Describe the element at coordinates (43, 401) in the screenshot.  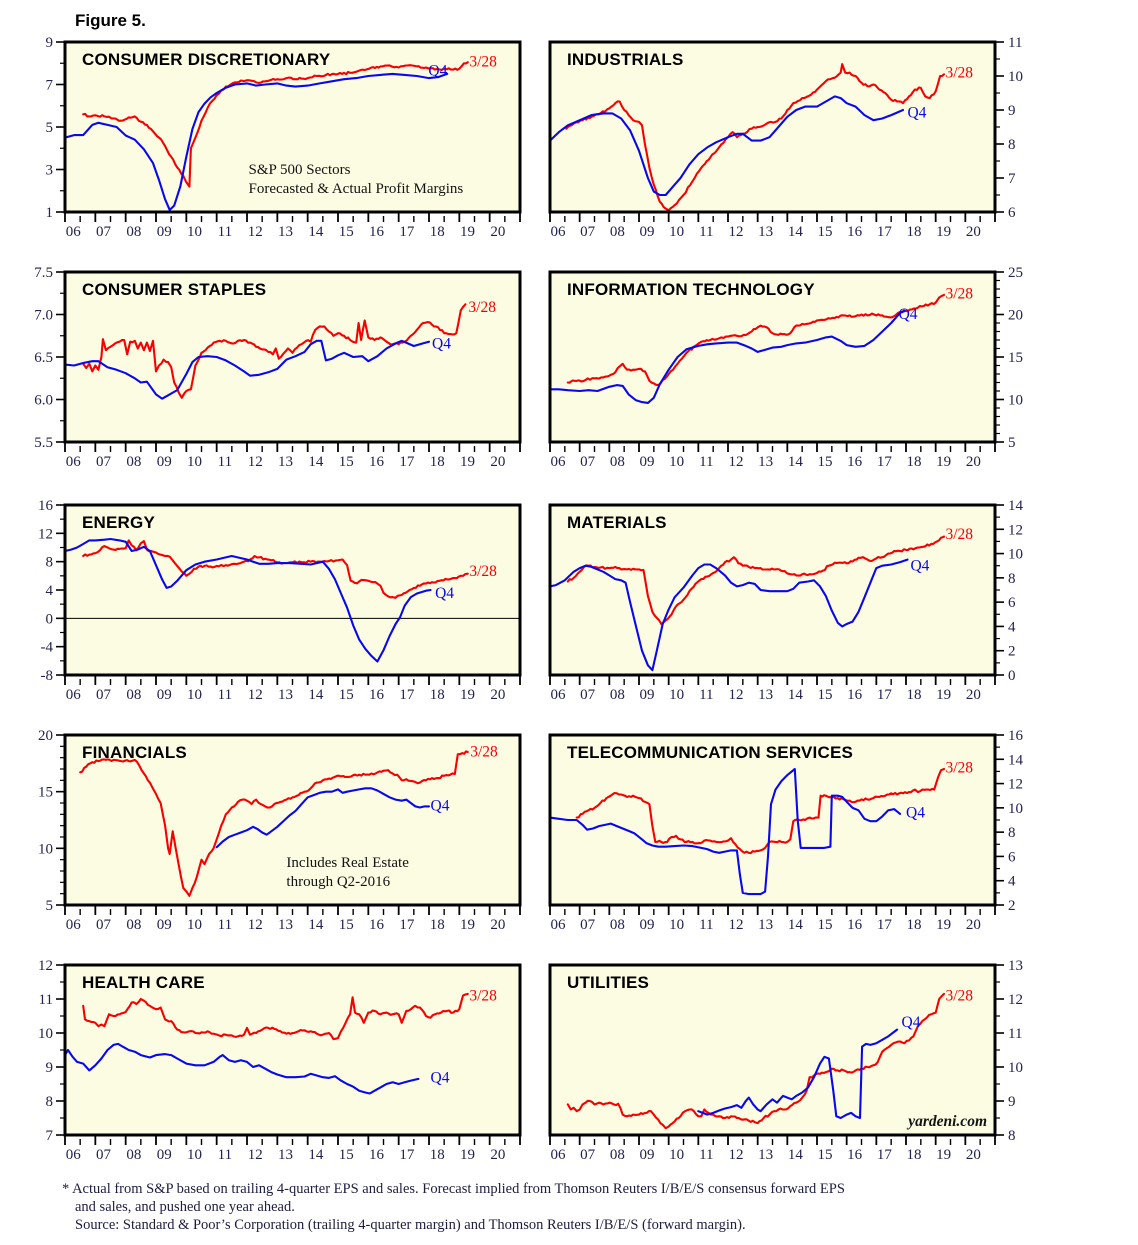
I see `y-tick-label: 6.0` at that location.